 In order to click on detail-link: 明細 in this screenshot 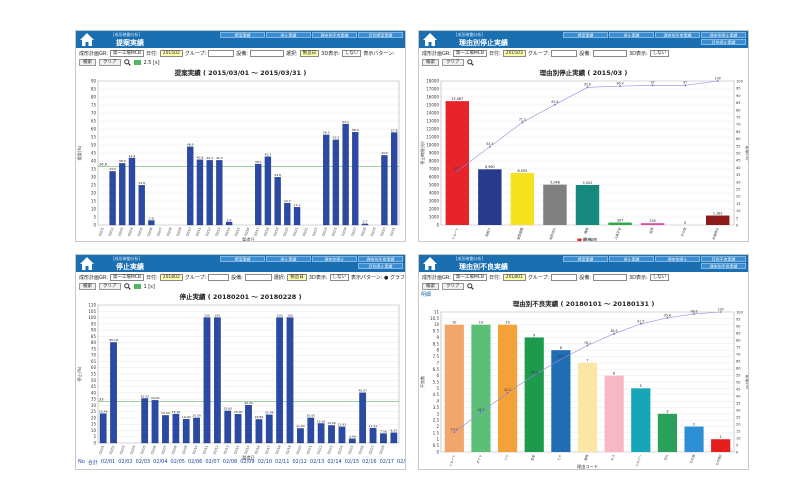, I will do `click(426, 295)`.